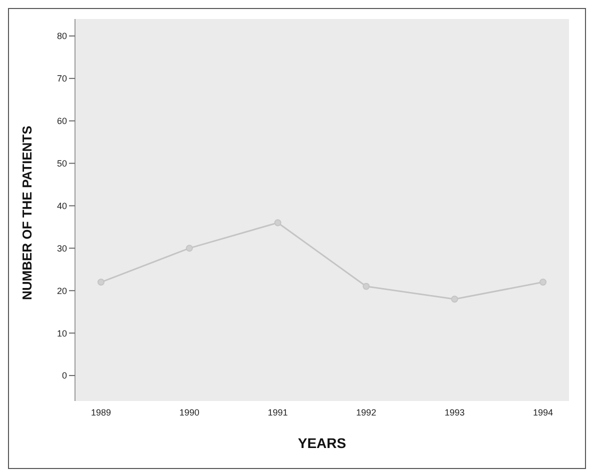  Describe the element at coordinates (61, 248) in the screenshot. I see `y-tick-label: 30` at that location.